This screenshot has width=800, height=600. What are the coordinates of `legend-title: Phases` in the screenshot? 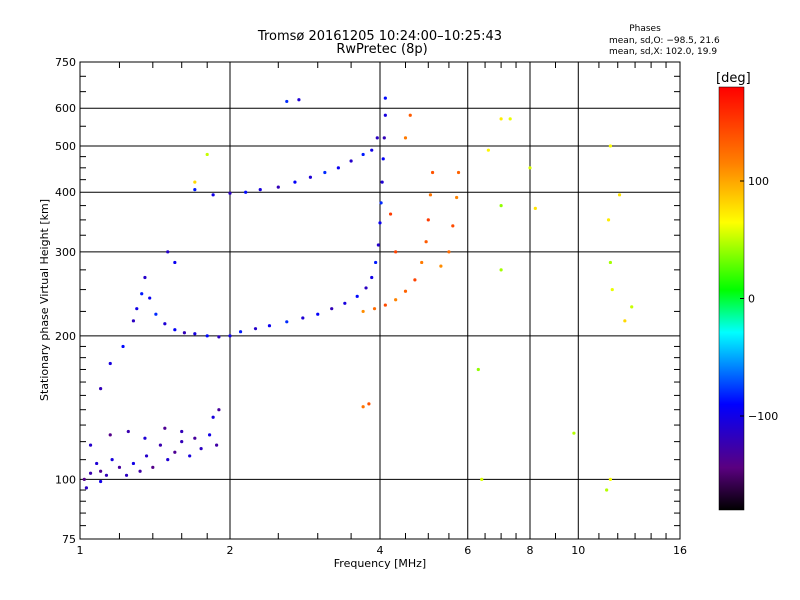 It's located at (645, 29).